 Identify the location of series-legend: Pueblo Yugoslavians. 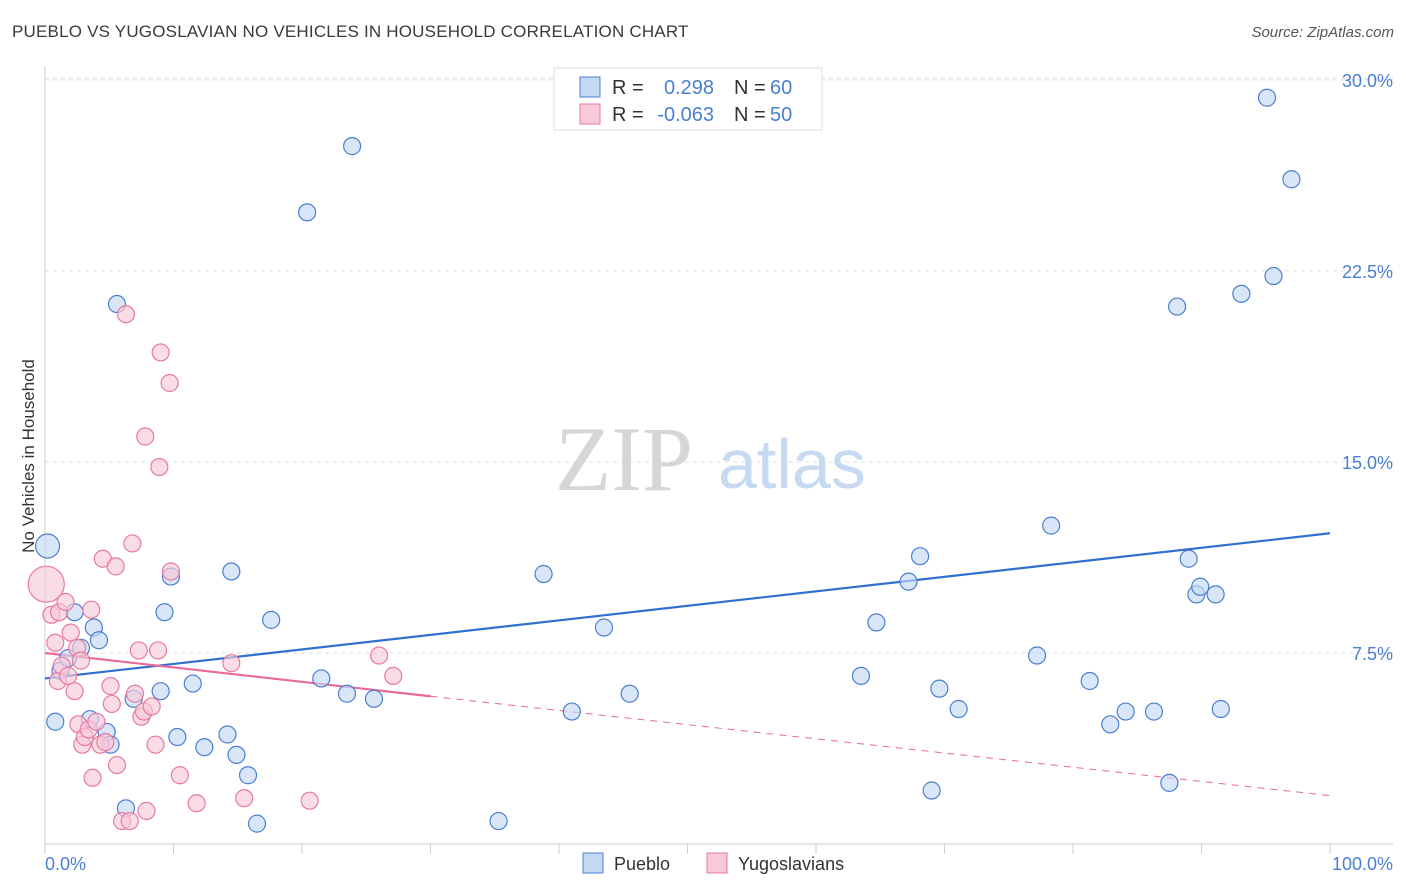
(713, 863).